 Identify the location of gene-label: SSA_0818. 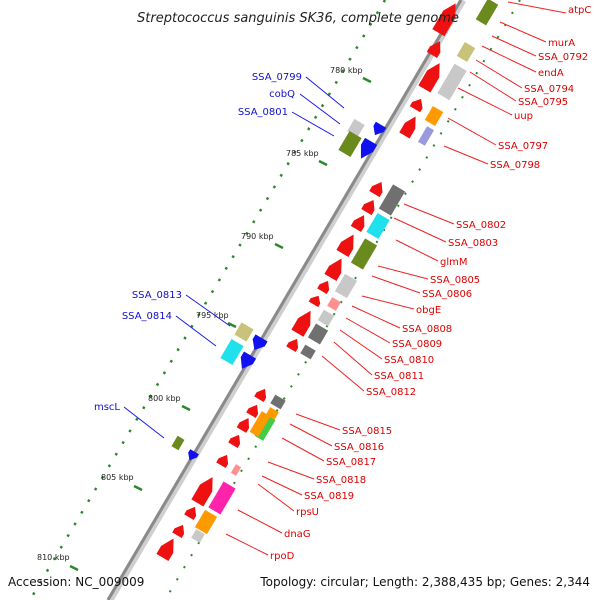
(341, 480).